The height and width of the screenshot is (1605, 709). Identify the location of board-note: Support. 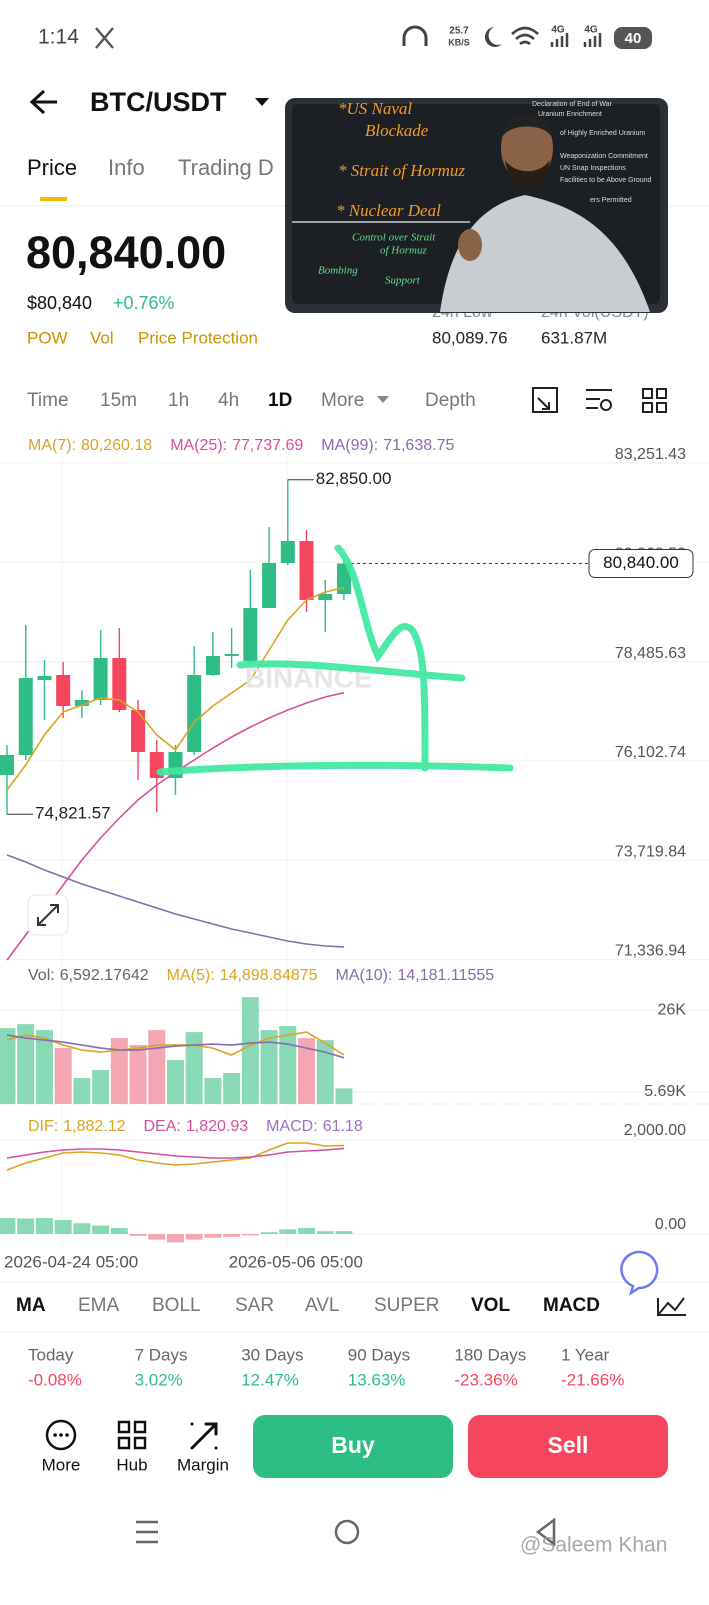
(403, 281).